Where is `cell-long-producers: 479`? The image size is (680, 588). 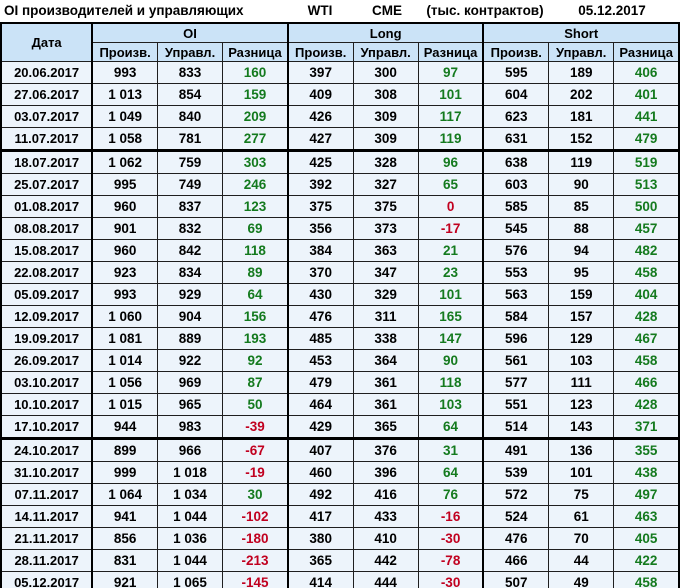 cell-long-producers: 479 is located at coordinates (320, 382).